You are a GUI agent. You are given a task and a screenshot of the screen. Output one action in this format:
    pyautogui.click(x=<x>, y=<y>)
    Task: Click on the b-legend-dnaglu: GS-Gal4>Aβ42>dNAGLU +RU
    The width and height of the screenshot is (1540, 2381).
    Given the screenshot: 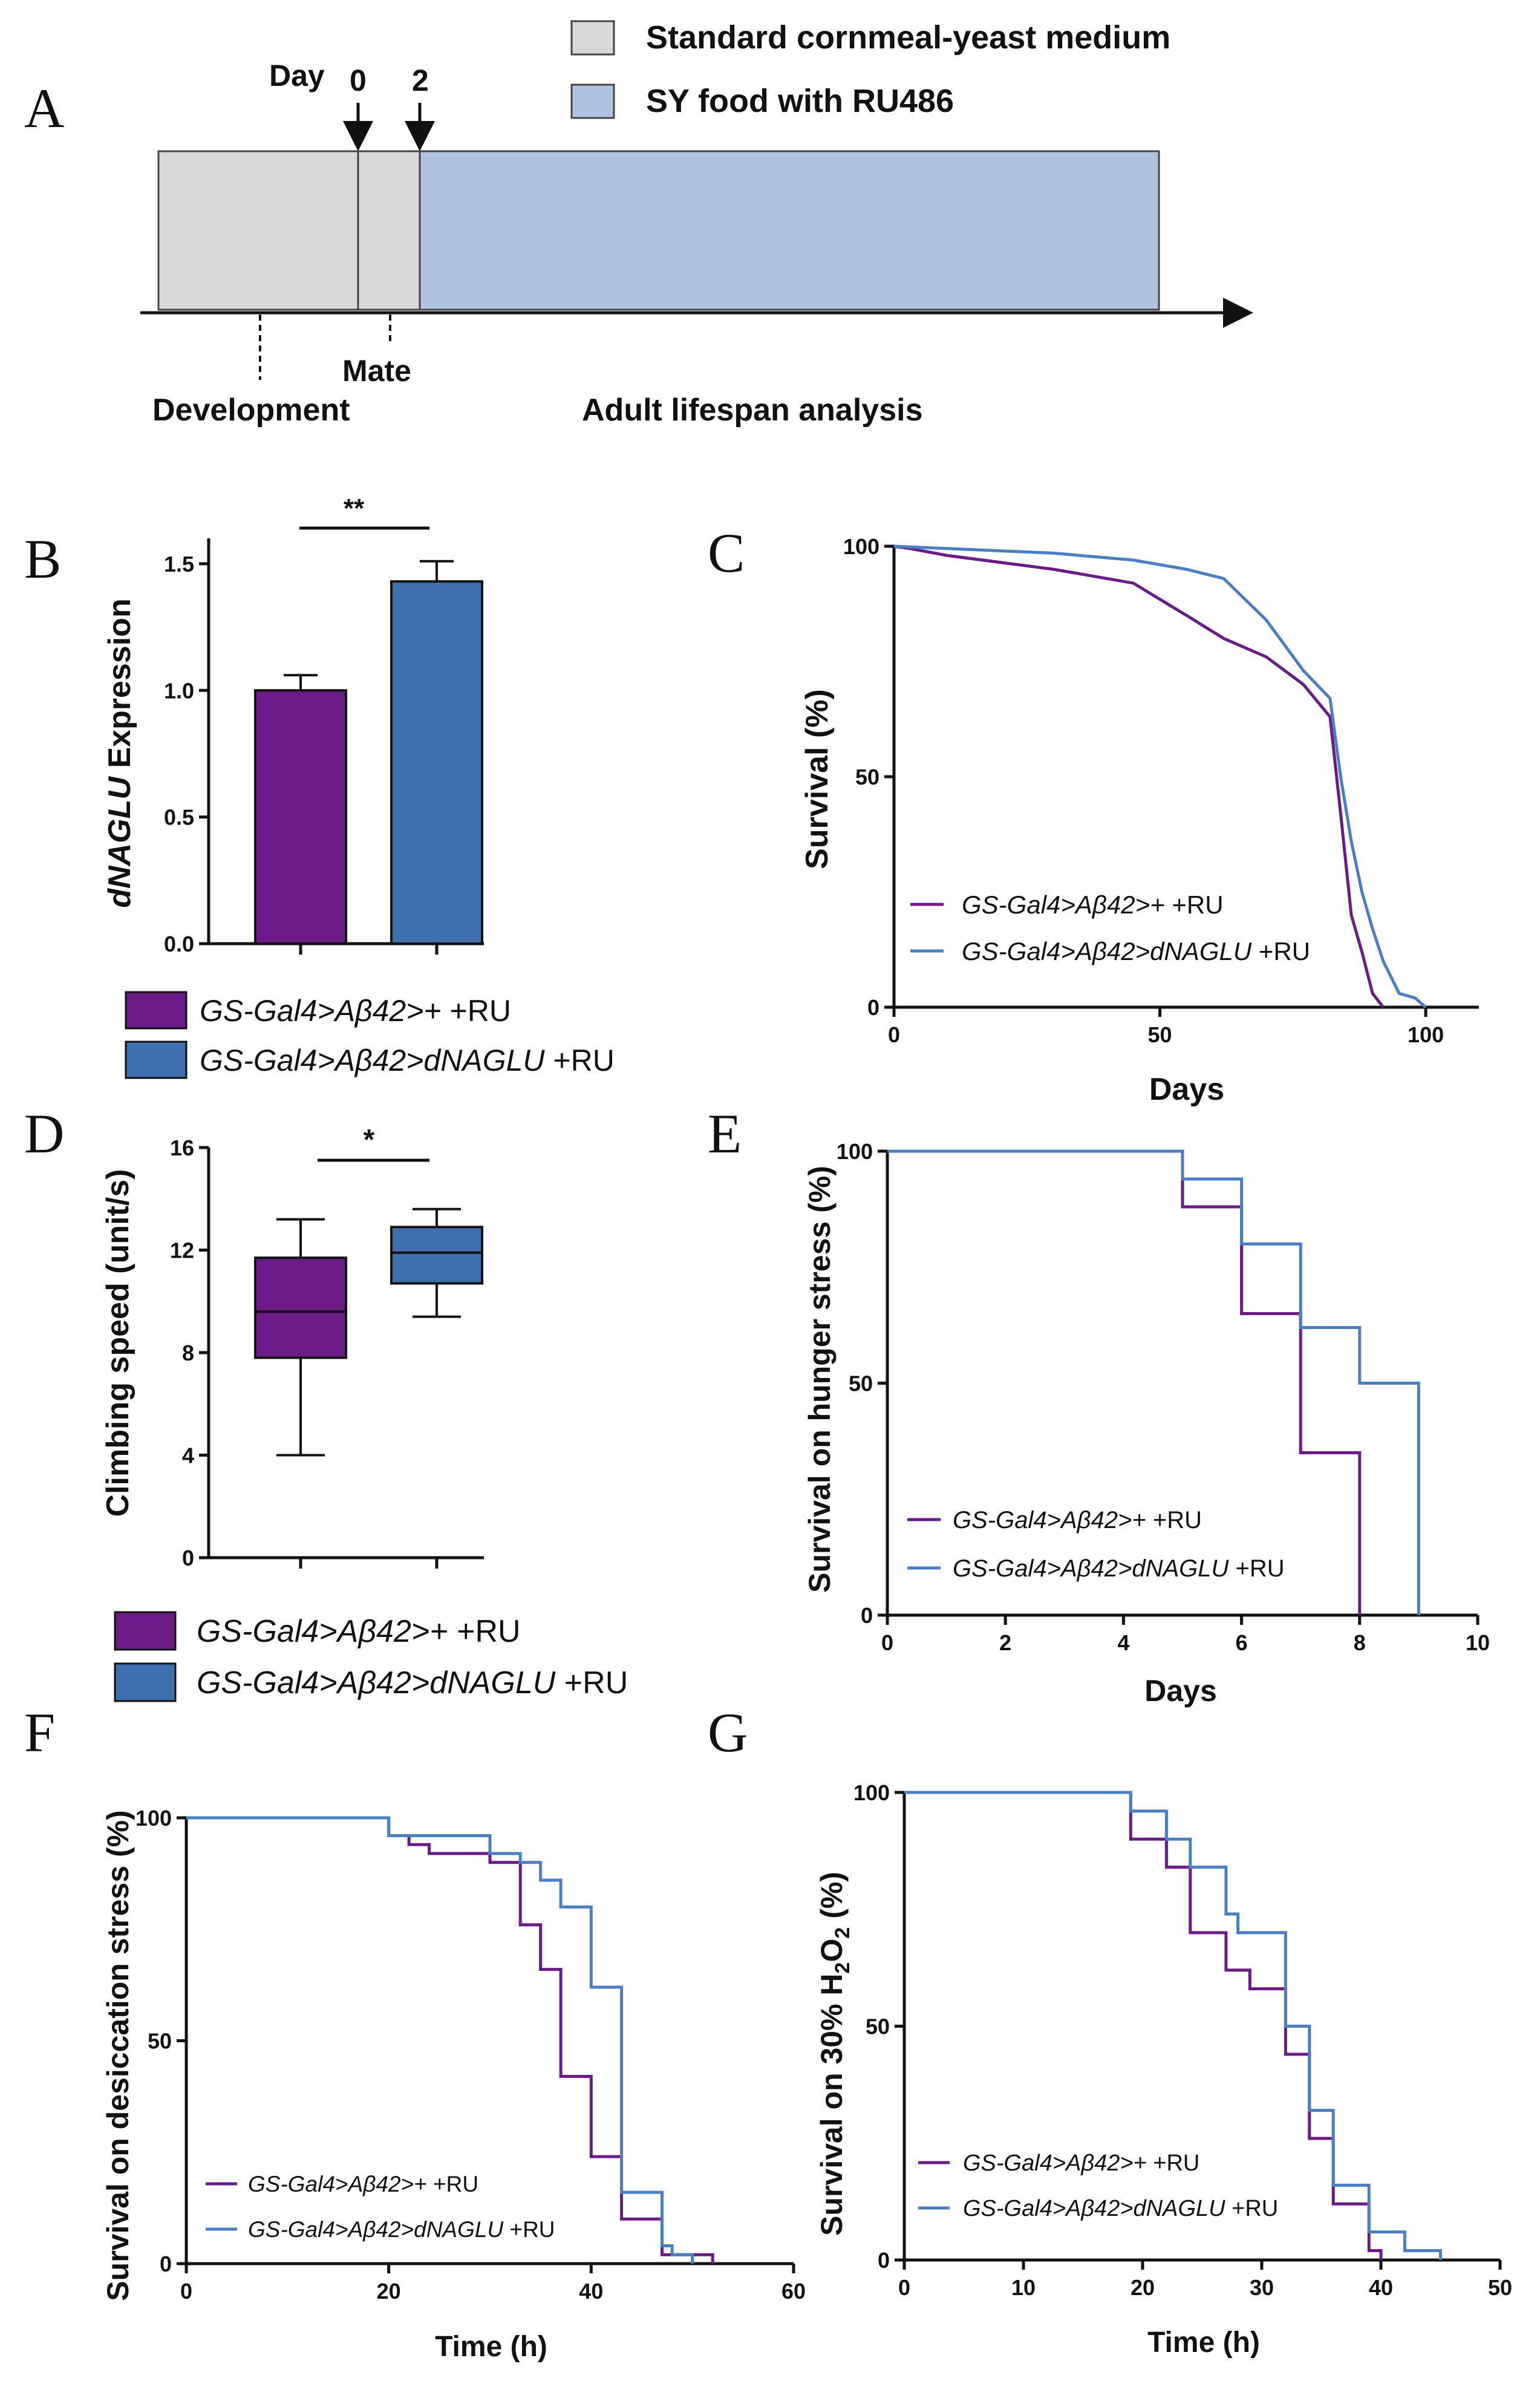 What is the action you would take?
    pyautogui.click(x=407, y=1060)
    